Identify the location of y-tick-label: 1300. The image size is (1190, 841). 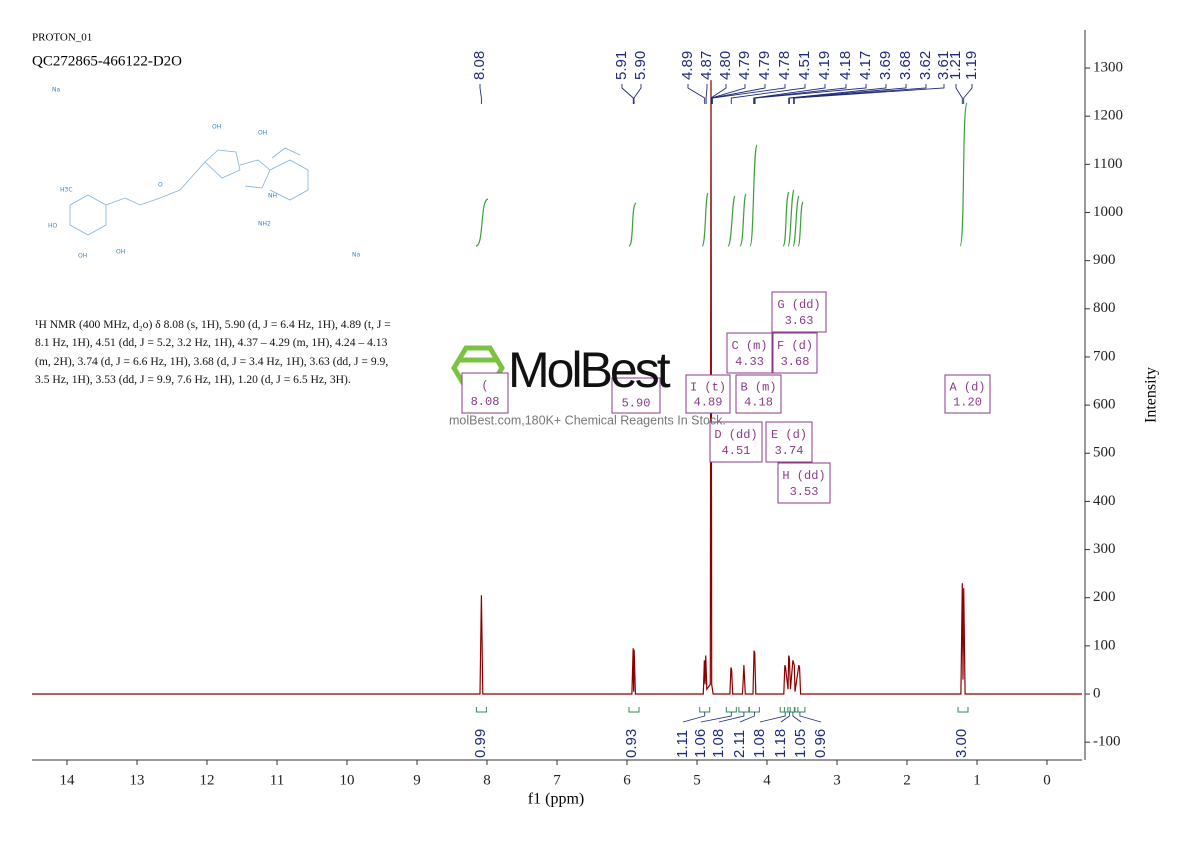
(1108, 67).